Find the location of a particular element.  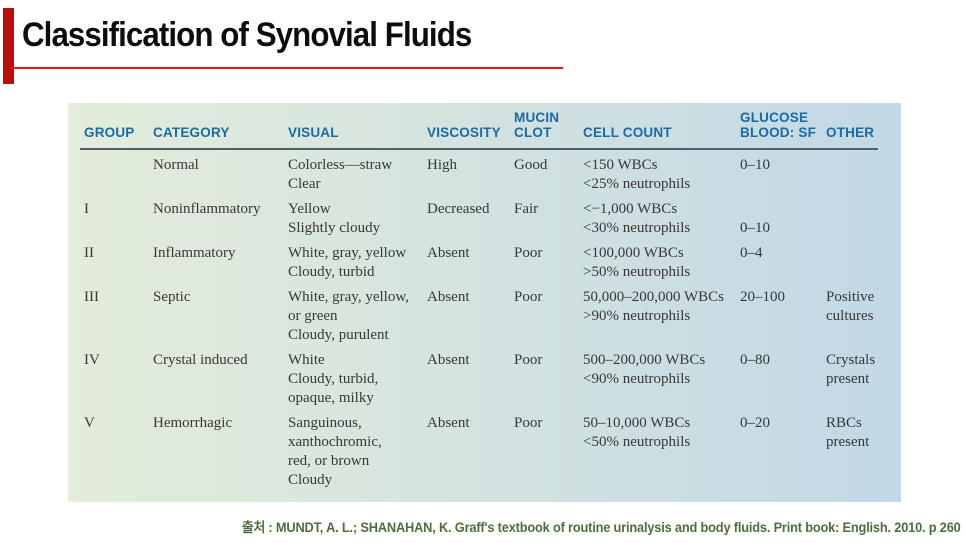

cell-category: Inflammatory is located at coordinates (194, 253).